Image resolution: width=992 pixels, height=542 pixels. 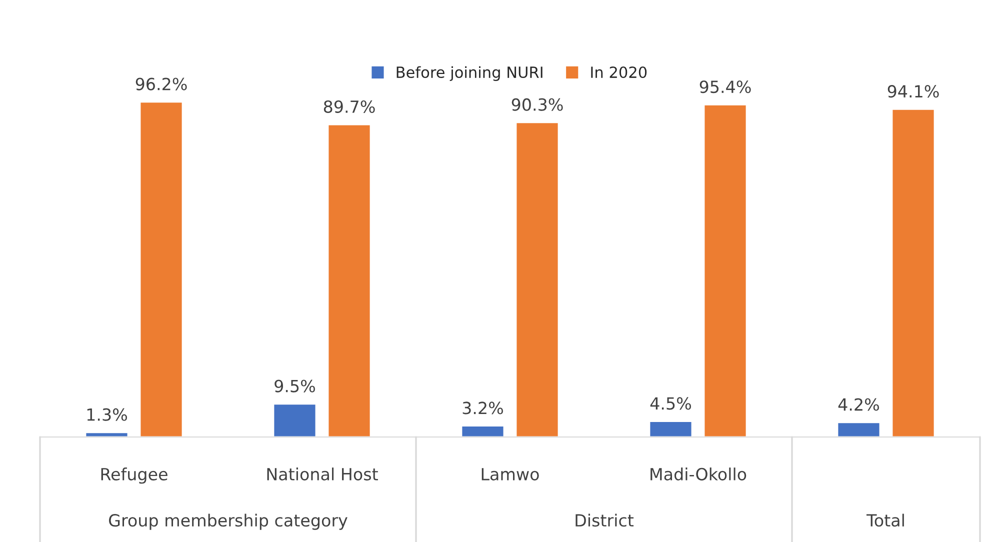 What do you see at coordinates (322, 474) in the screenshot?
I see `x-tick-label: National Host` at bounding box center [322, 474].